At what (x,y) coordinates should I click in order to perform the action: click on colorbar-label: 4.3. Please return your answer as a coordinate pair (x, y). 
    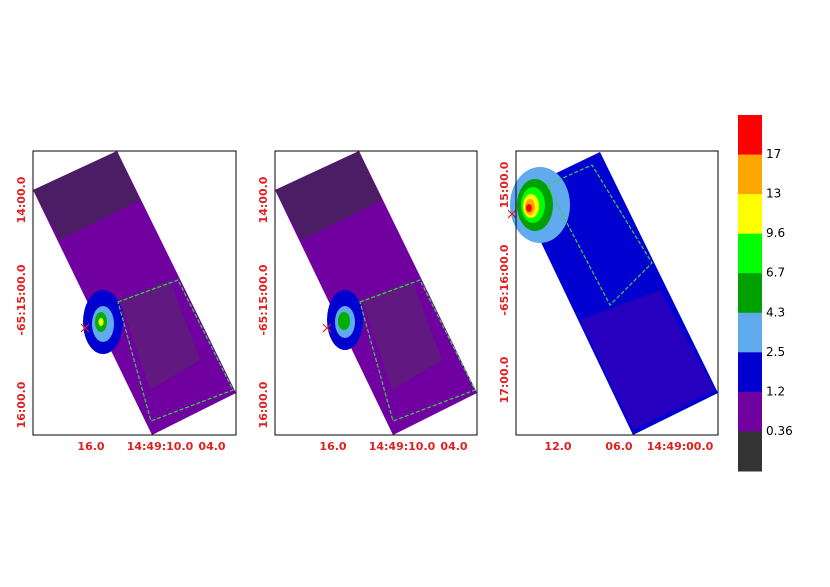
    Looking at the image, I should click on (775, 312).